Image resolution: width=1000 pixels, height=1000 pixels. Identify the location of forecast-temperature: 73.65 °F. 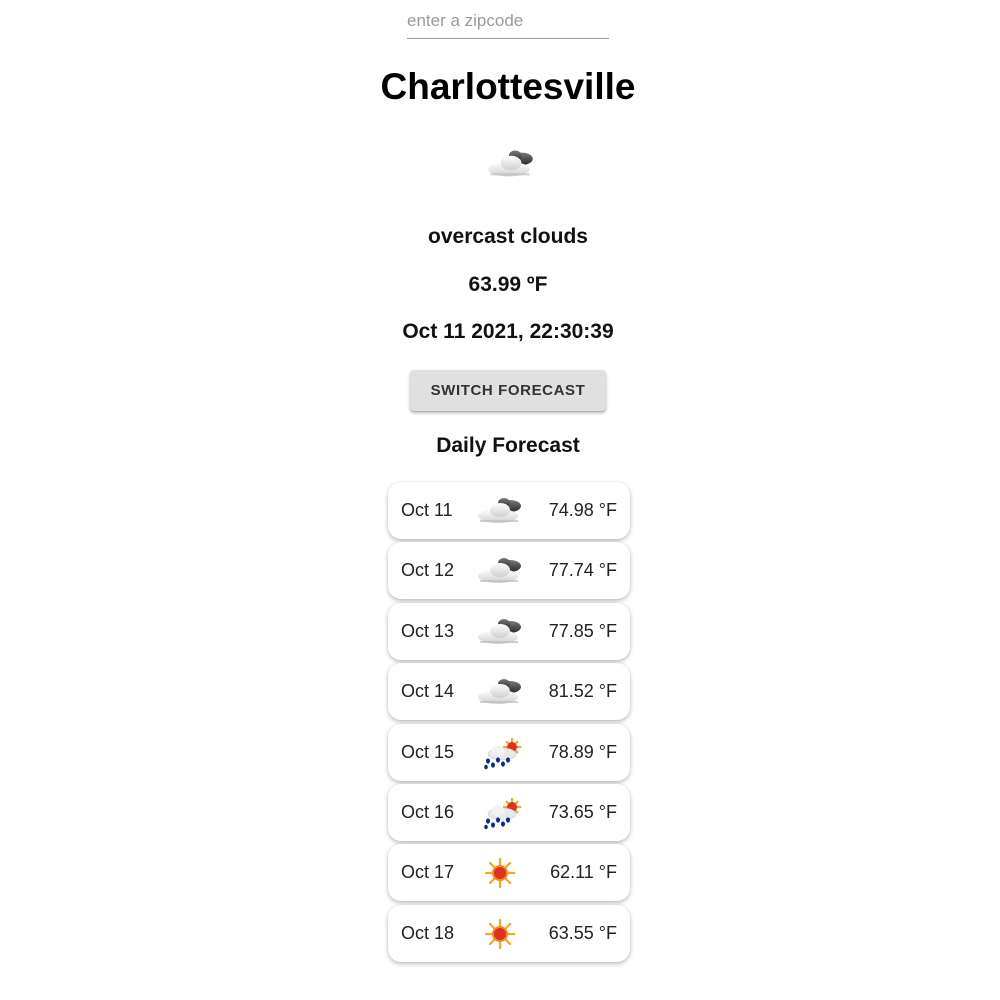
(582, 811).